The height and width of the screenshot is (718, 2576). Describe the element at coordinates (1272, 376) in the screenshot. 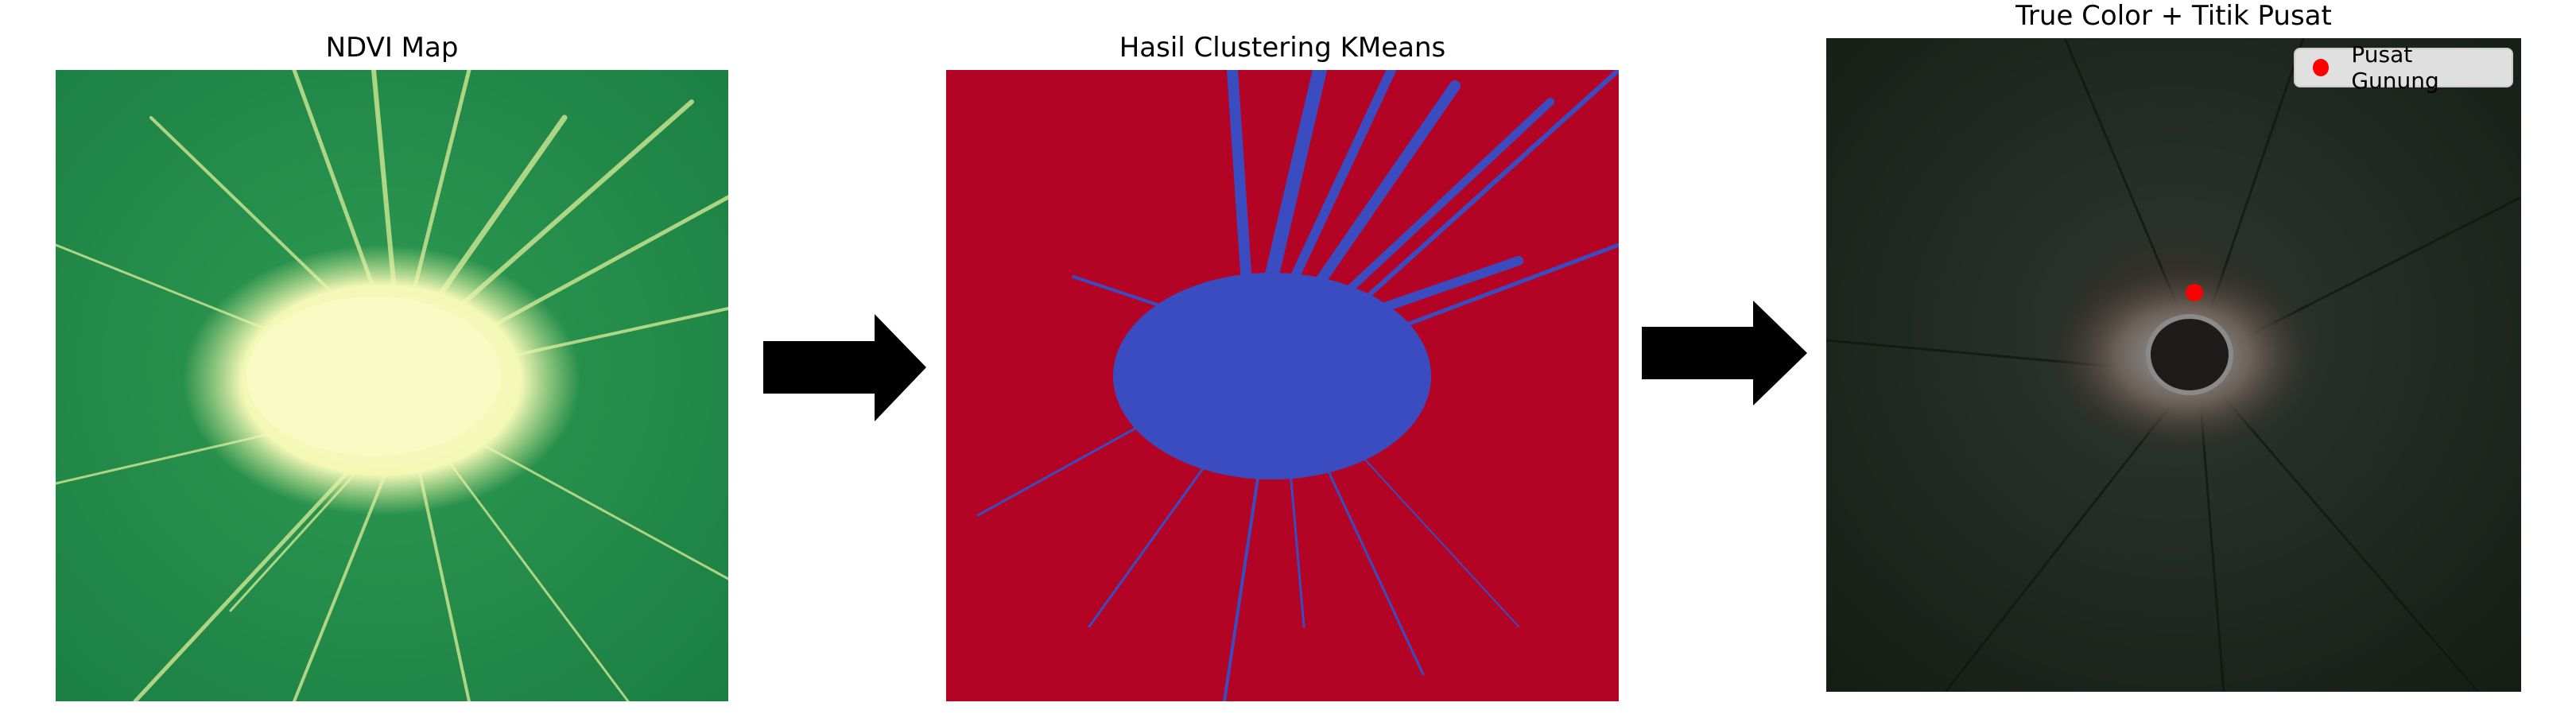

I see `cluster-core` at that location.